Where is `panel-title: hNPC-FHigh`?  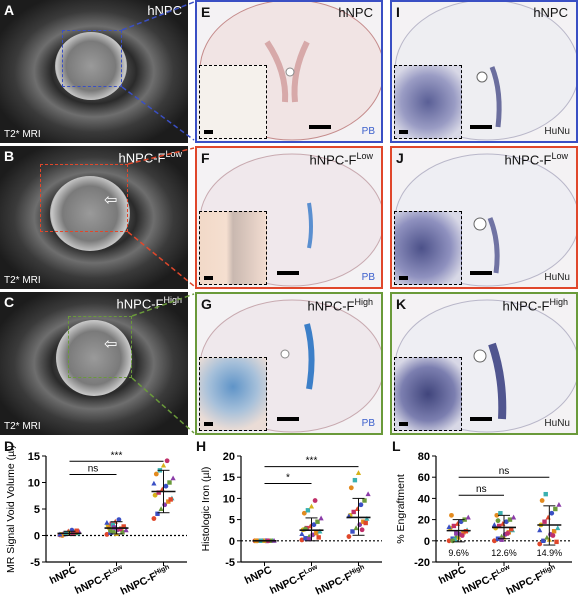
panel-title: hNPC-FHigh is located at coordinates (535, 305).